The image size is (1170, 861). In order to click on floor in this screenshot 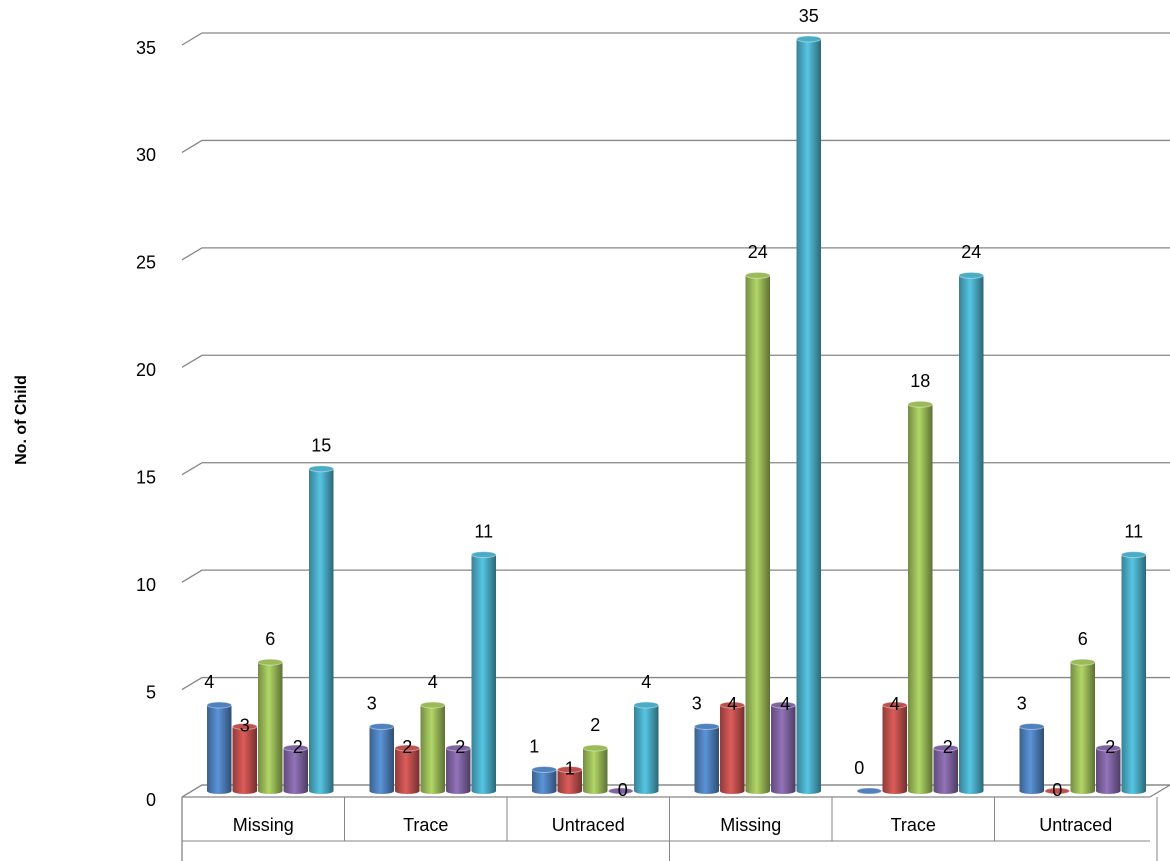, I will do `click(675, 791)`.